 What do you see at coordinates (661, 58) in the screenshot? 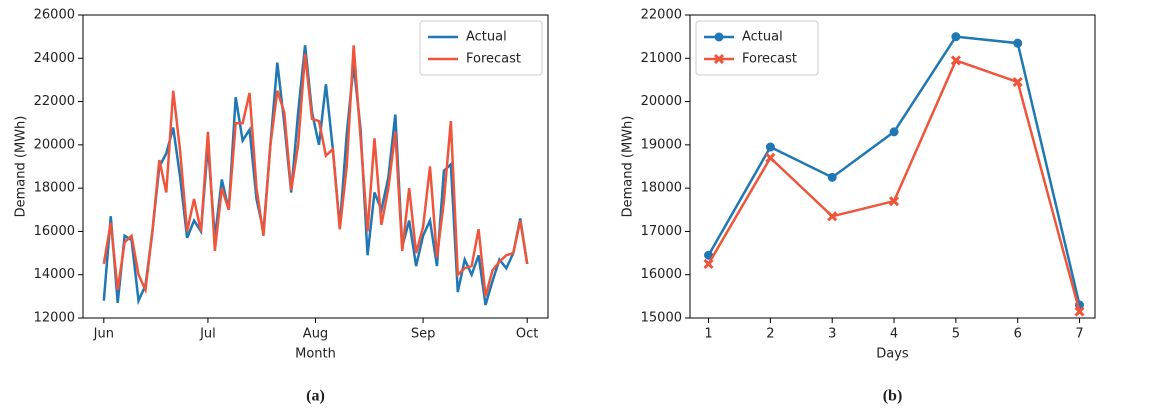
I see `y-tick-label: 21000` at bounding box center [661, 58].